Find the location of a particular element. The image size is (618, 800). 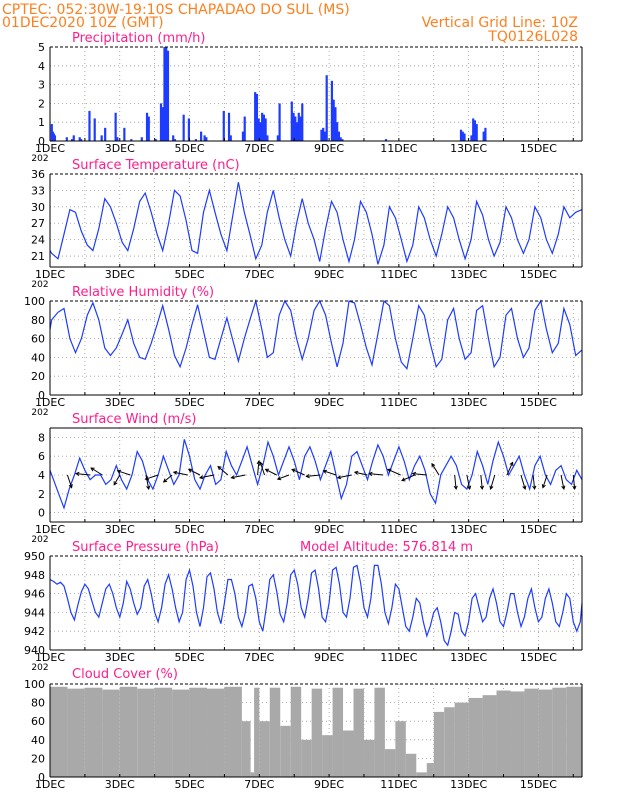

y-tick-label: 0 is located at coordinates (41, 513).